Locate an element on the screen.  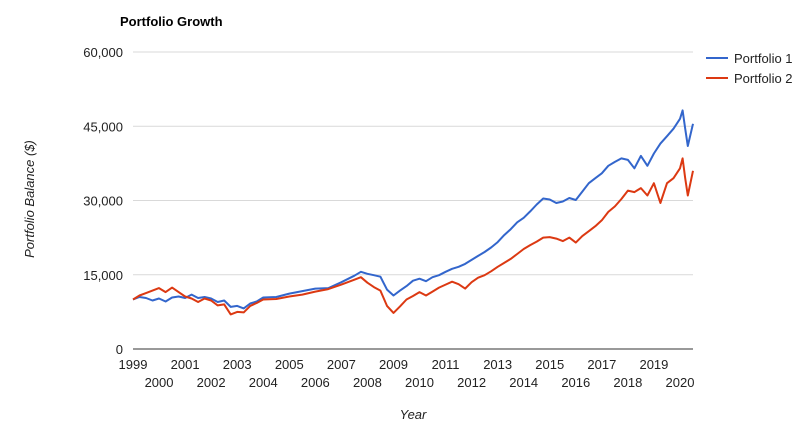
y-tick-label: 30,000 is located at coordinates (103, 201).